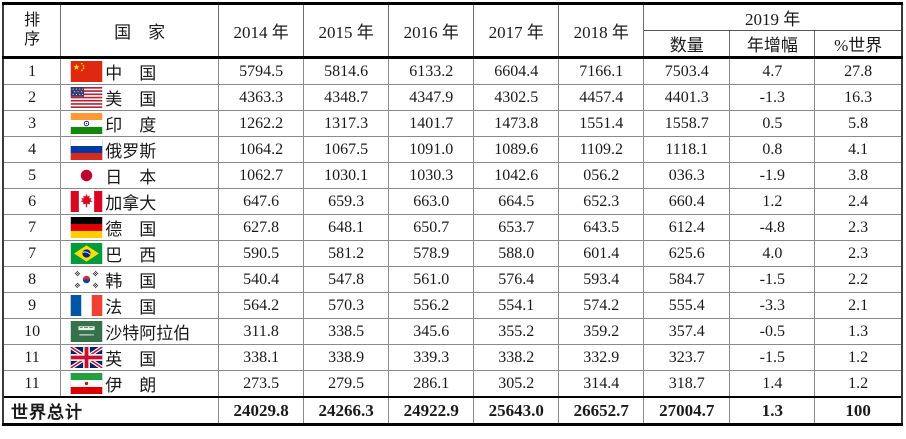 The image size is (906, 439). What do you see at coordinates (86, 357) in the screenshot?
I see `flag-uk-icon` at bounding box center [86, 357].